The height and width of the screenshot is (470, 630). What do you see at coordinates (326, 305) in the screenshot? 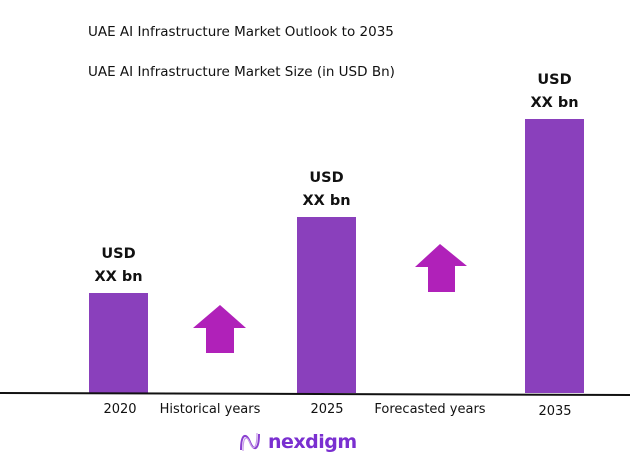
I see `bar-2025` at bounding box center [326, 305].